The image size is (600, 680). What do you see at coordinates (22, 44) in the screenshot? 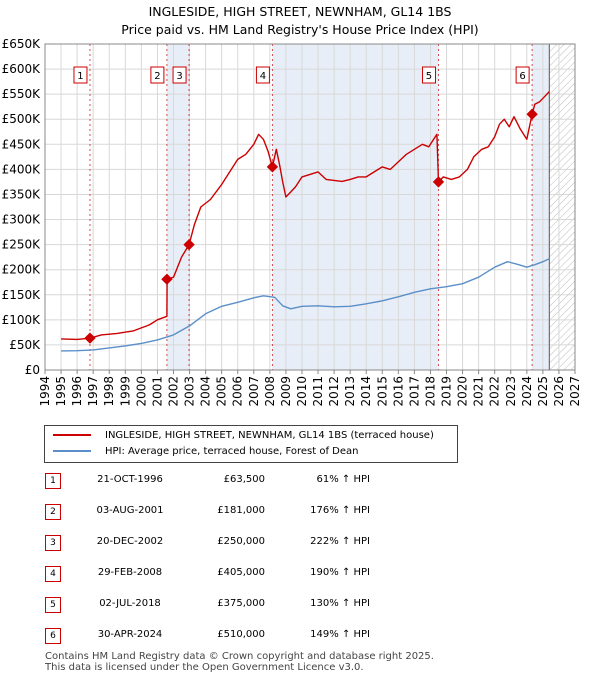
I see `y-tick-label: £650K` at bounding box center [22, 44].